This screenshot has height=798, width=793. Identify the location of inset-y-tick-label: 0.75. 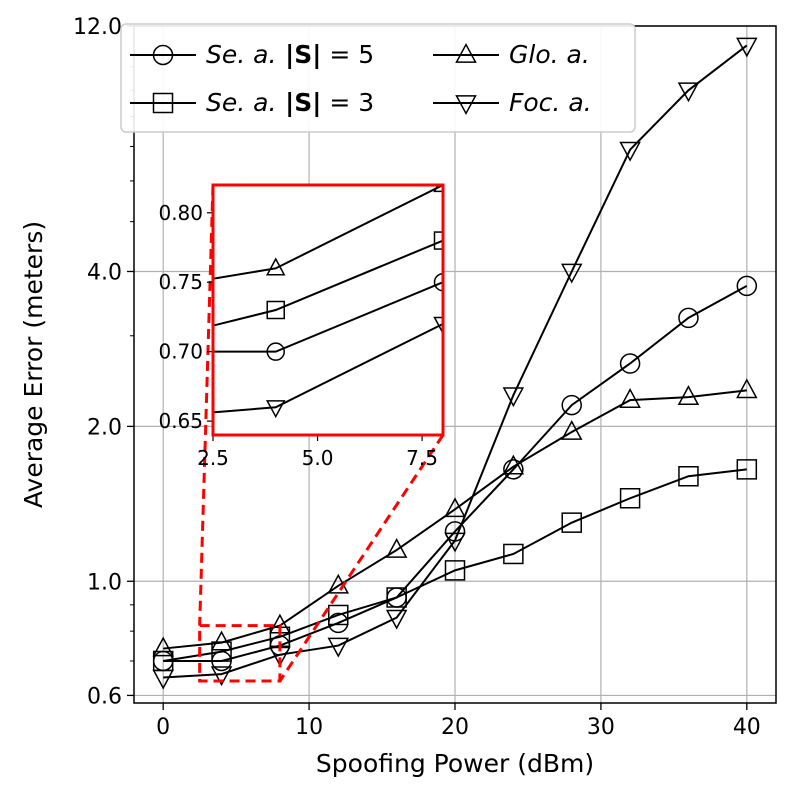
(180, 282).